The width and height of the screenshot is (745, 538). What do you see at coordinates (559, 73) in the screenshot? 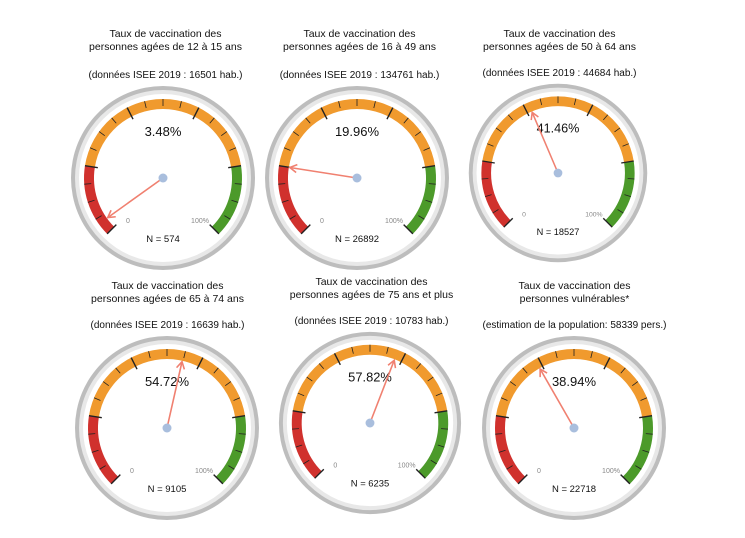
I see `gauge-subtitle: (données ISEE 2019 : 44684 hab.)` at bounding box center [559, 73].